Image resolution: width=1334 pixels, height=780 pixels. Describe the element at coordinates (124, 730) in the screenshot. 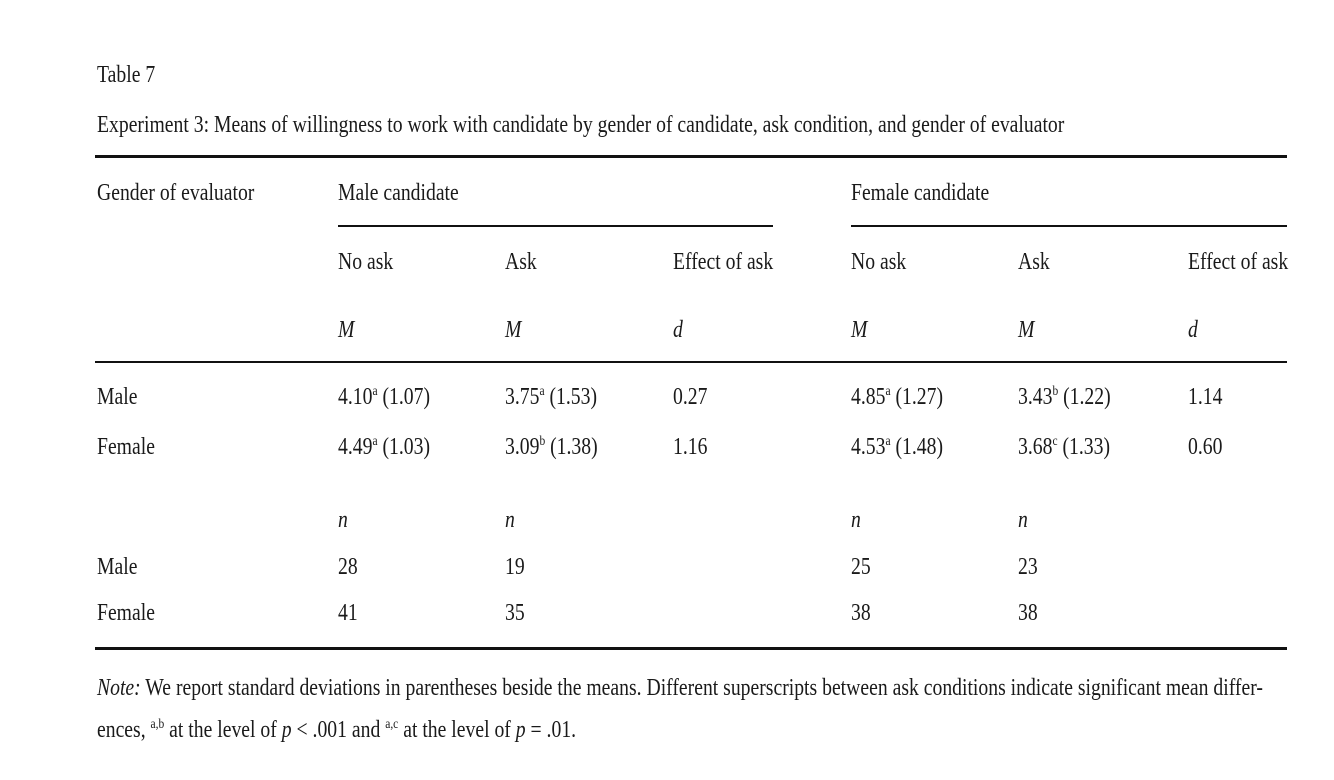

I see `note-text: ences,` at that location.